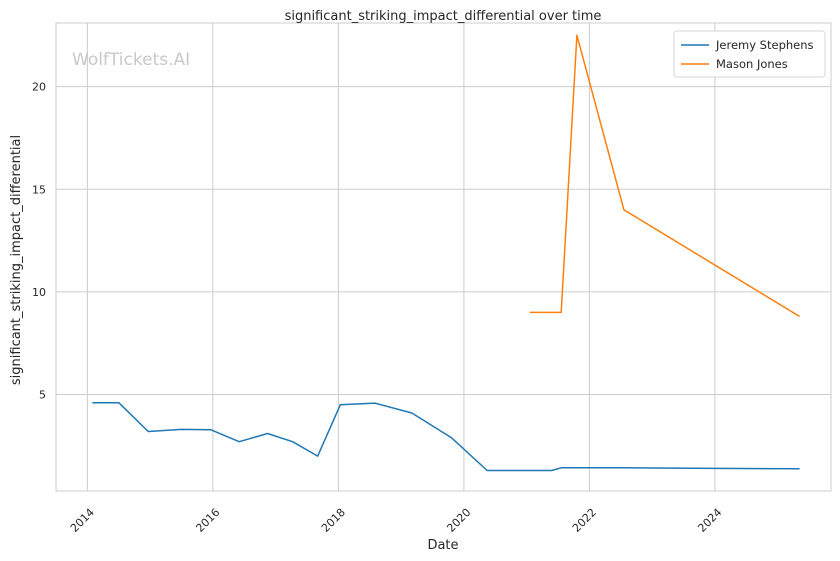 This screenshot has height=561, width=840. I want to click on y-tick-label: 15, so click(39, 189).